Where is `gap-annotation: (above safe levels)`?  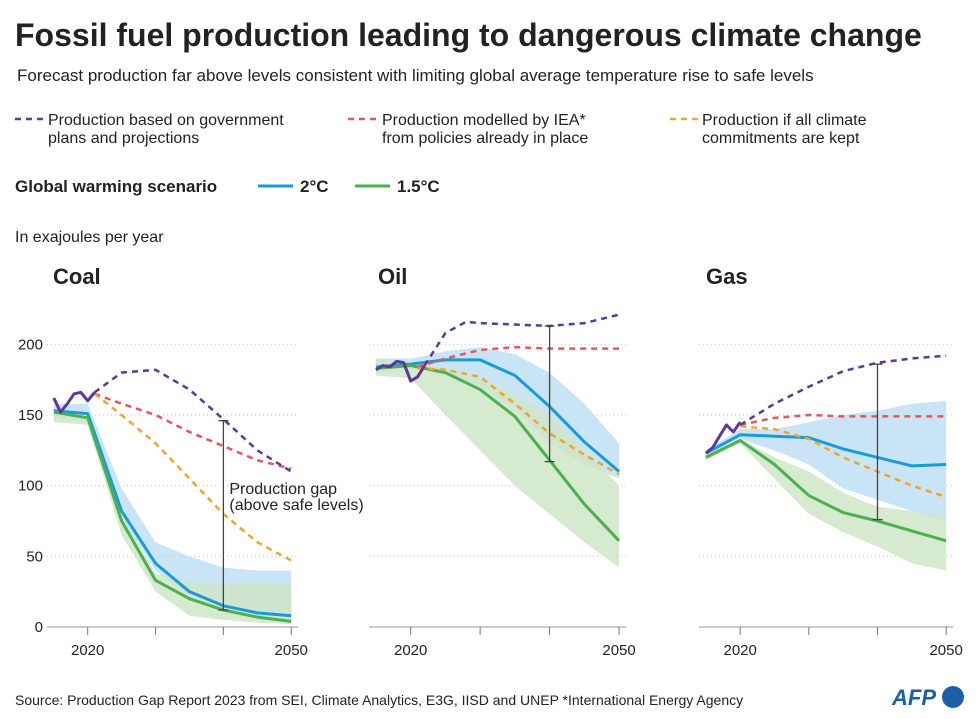 gap-annotation: (above safe levels) is located at coordinates (296, 505).